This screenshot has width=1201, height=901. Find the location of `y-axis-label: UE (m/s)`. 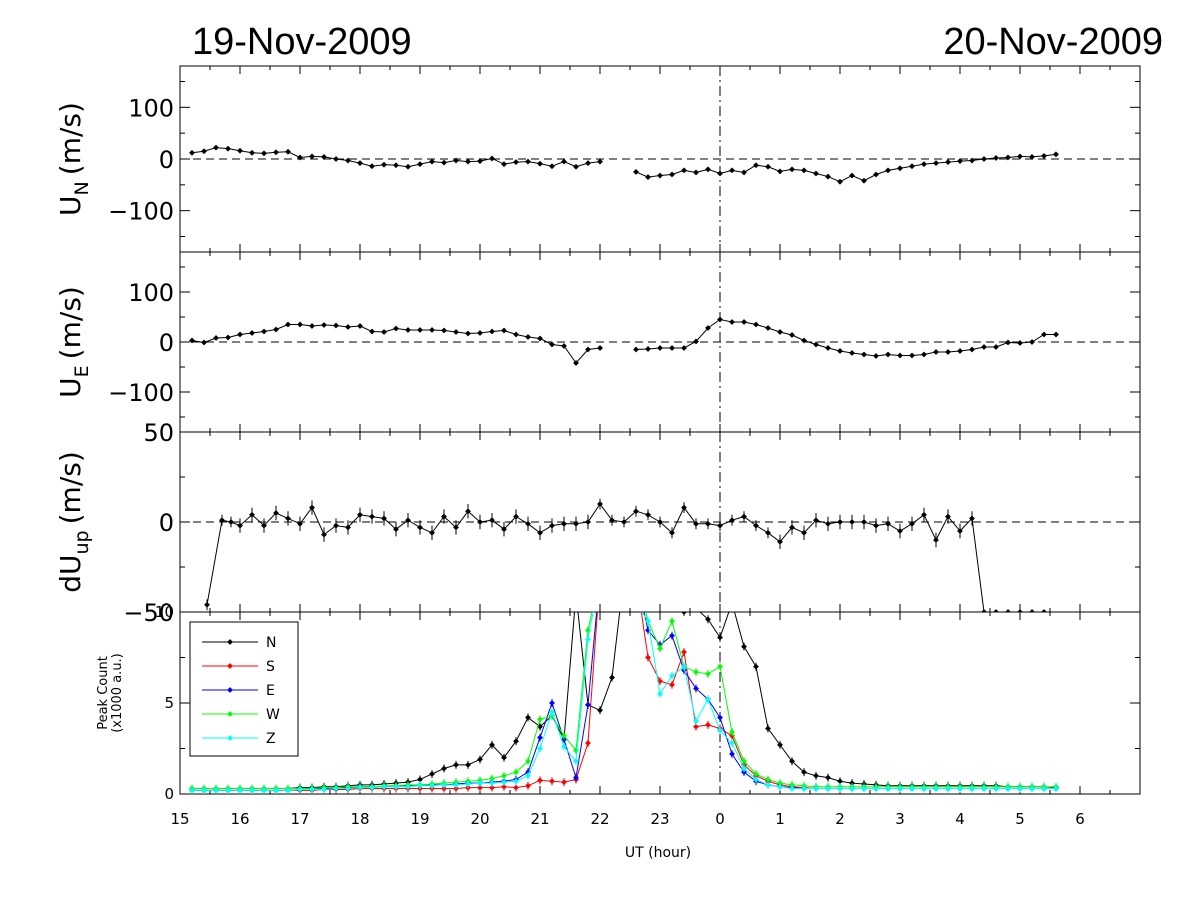

y-axis-label: UE (m/s) is located at coordinates (73, 342).